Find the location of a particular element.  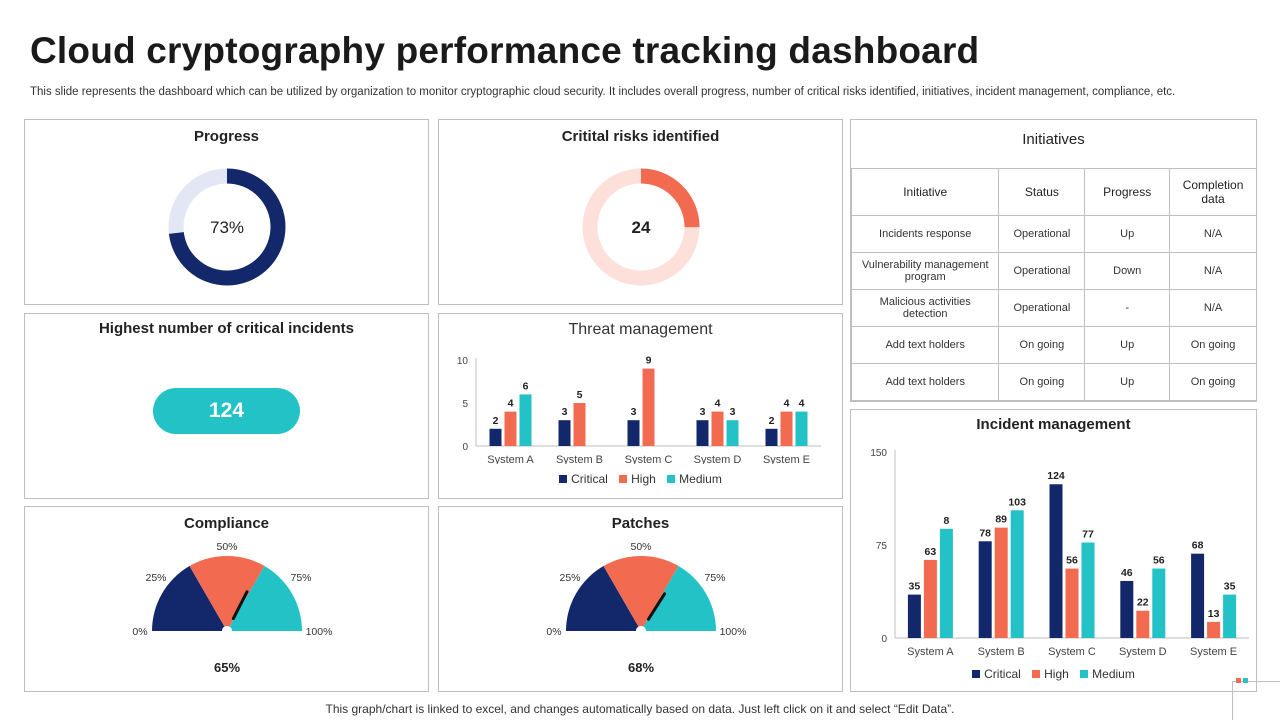

patches-label-100: 100% is located at coordinates (733, 632).